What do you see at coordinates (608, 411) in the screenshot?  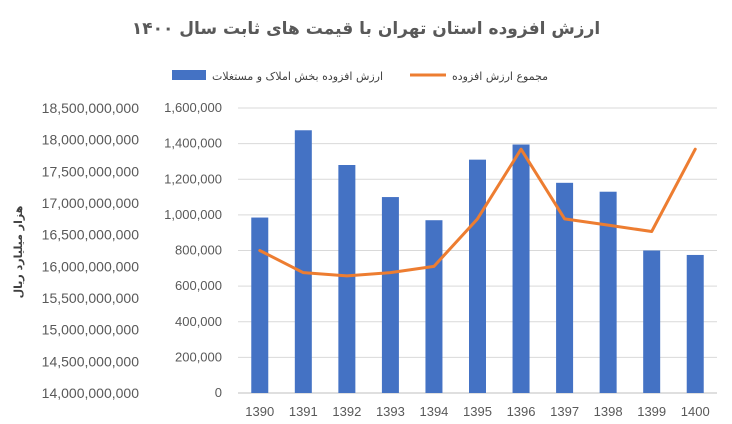 I see `x-axis-tick-label: 1398` at bounding box center [608, 411].